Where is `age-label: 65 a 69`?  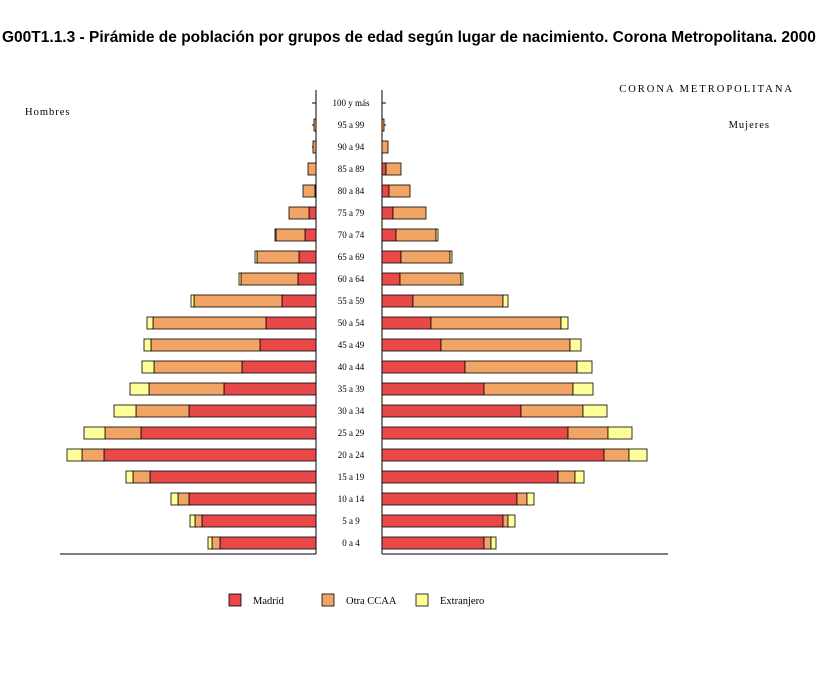
age-label: 65 a 69 is located at coordinates (351, 257).